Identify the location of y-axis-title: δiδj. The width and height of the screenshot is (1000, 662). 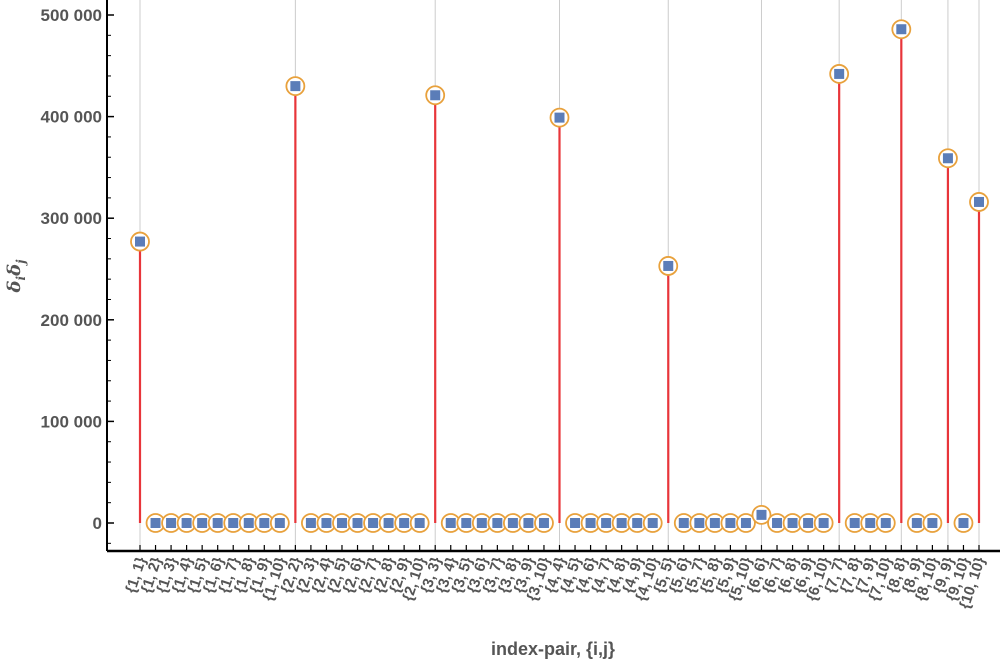
(16, 276).